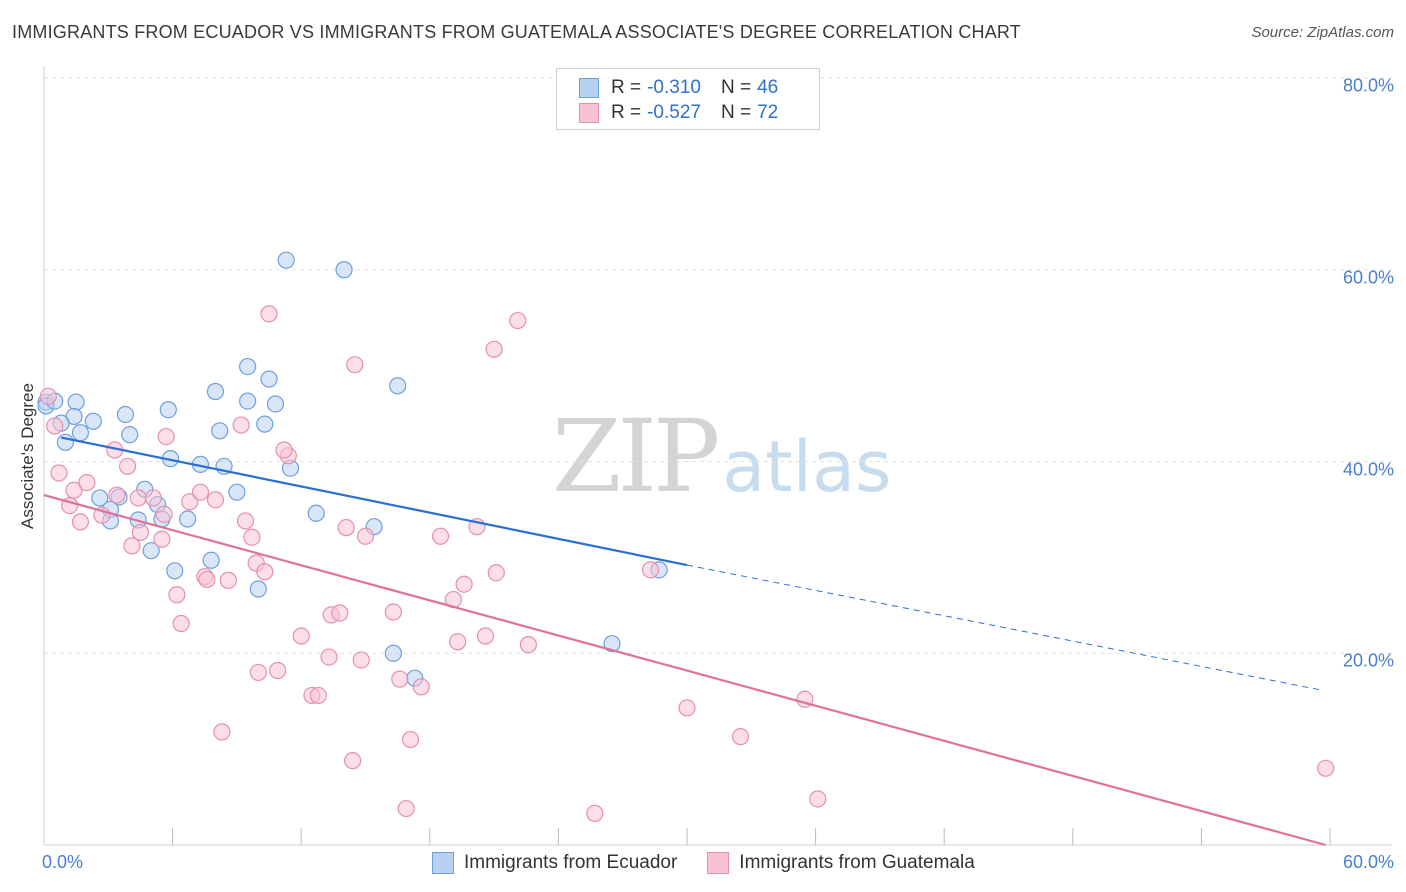  What do you see at coordinates (768, 112) in the screenshot?
I see `legend-n-value: 72` at bounding box center [768, 112].